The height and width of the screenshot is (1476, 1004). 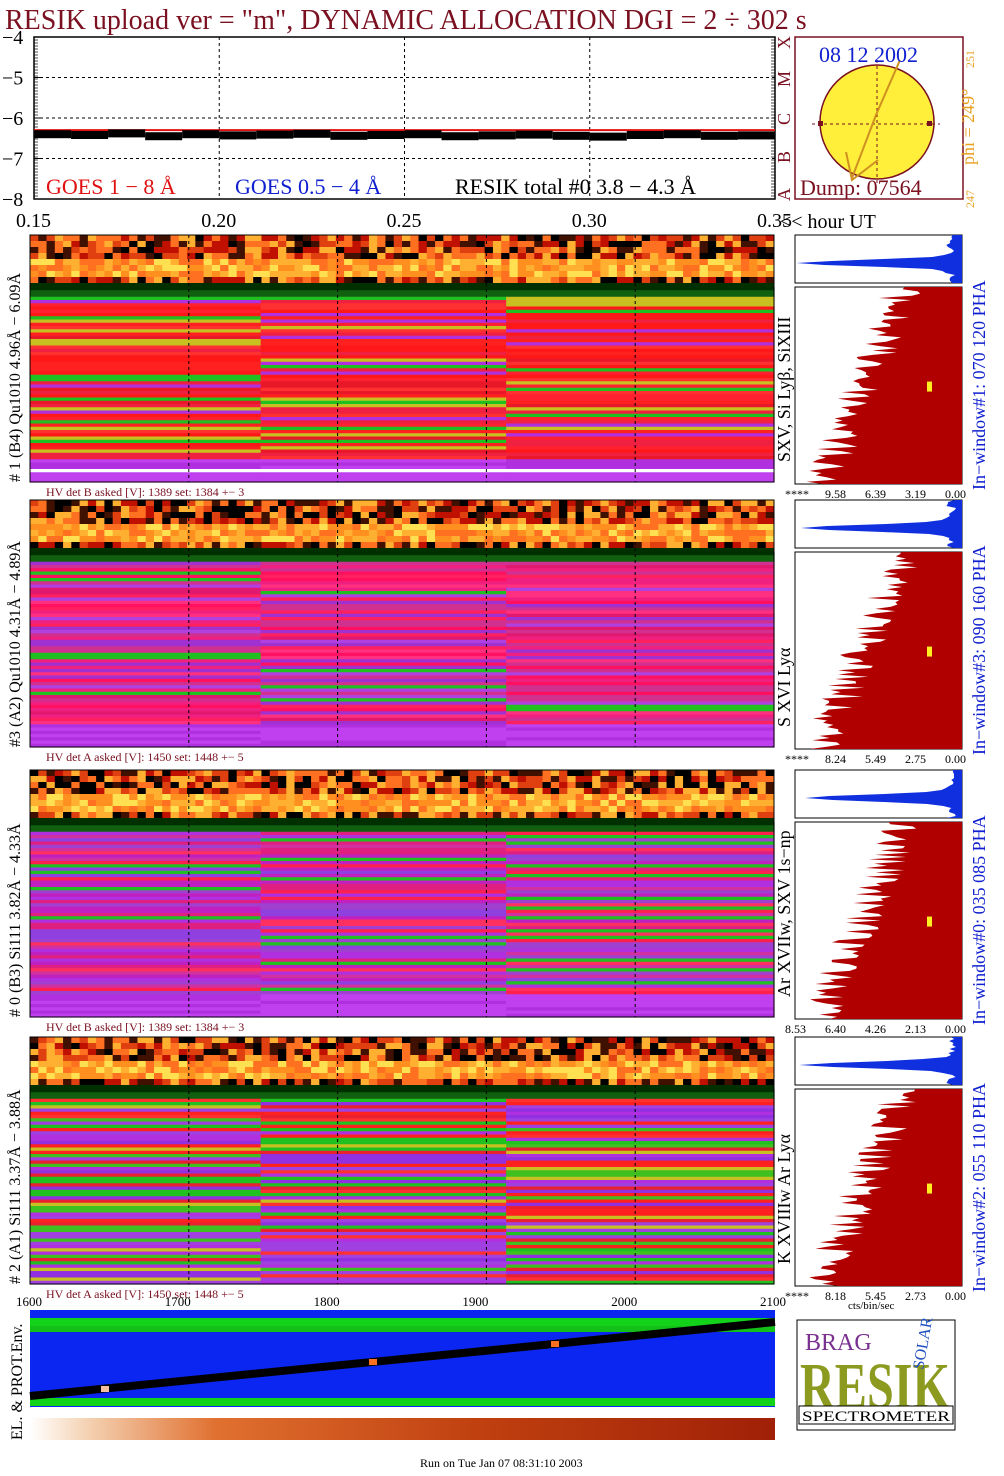 I want to click on small-histogram, so click(x=881, y=524).